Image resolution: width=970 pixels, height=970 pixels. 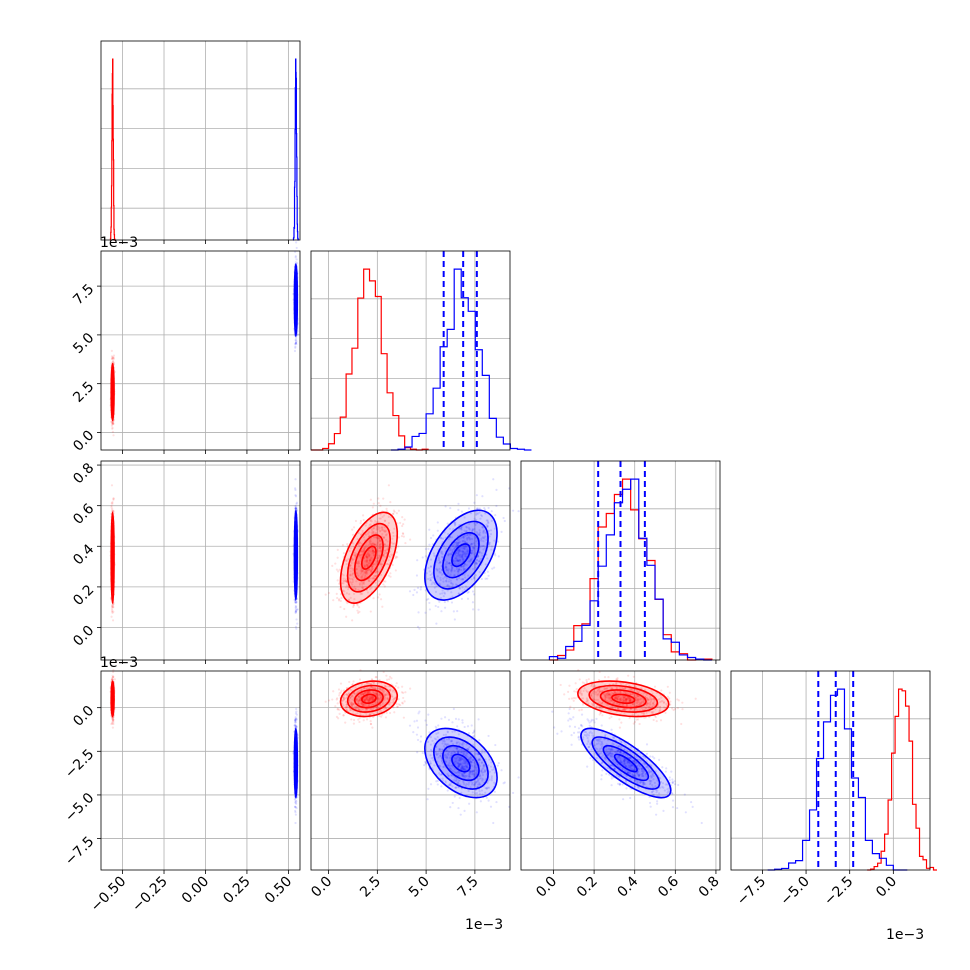 I want to click on scatter-3-2-series1, so click(x=627, y=766).